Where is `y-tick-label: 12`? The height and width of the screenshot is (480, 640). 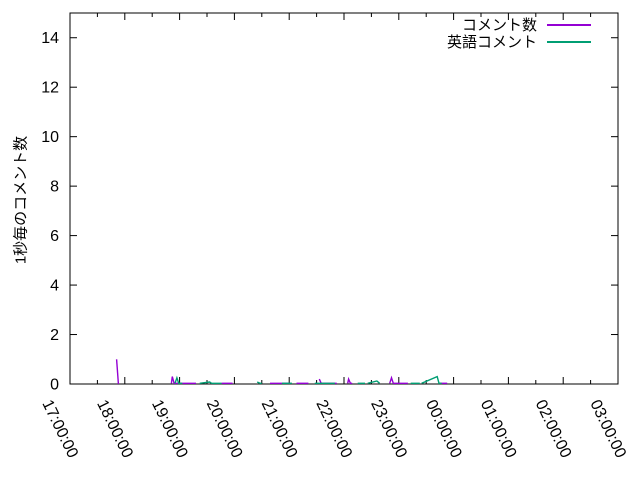
y-tick-label: 12 is located at coordinates (50, 88).